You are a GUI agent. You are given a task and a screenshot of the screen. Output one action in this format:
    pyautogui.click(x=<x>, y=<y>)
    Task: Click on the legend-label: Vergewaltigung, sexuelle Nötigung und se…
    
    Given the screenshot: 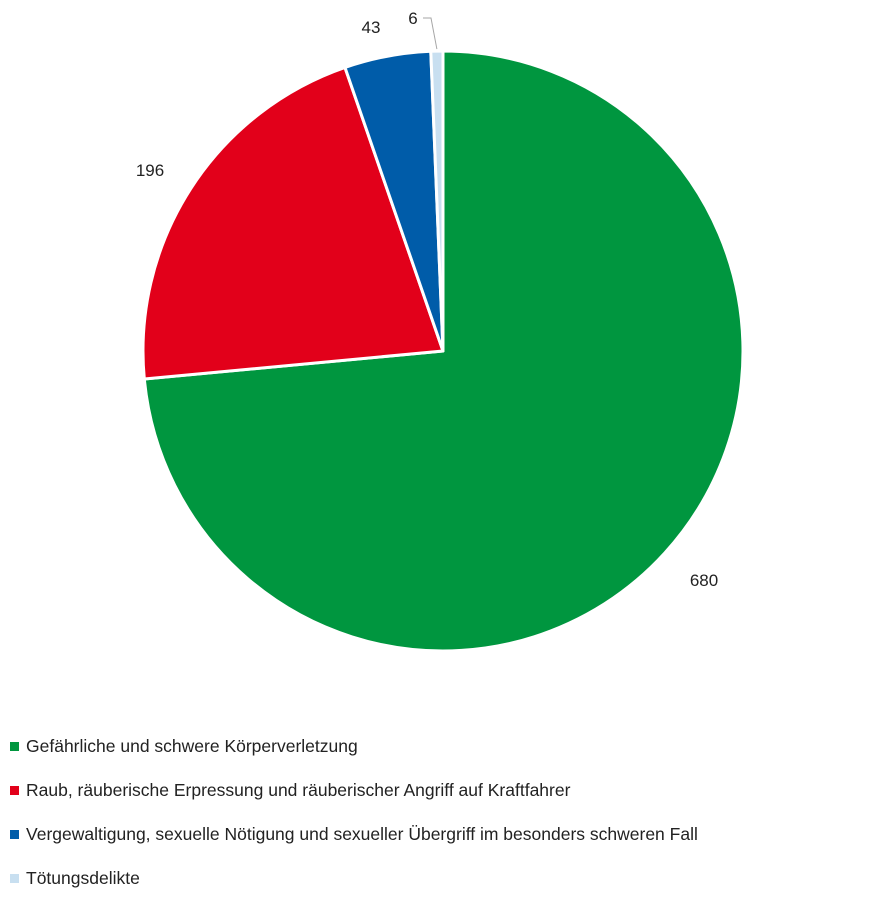 What is the action you would take?
    pyautogui.click(x=362, y=833)
    